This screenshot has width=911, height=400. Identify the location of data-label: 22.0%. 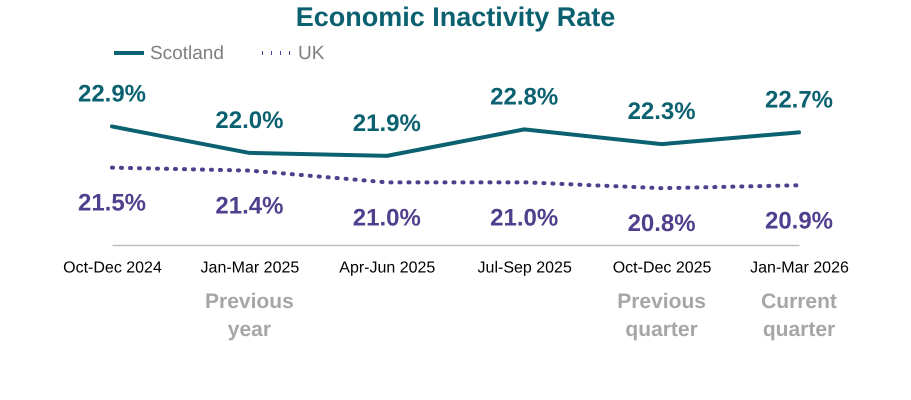
(249, 120).